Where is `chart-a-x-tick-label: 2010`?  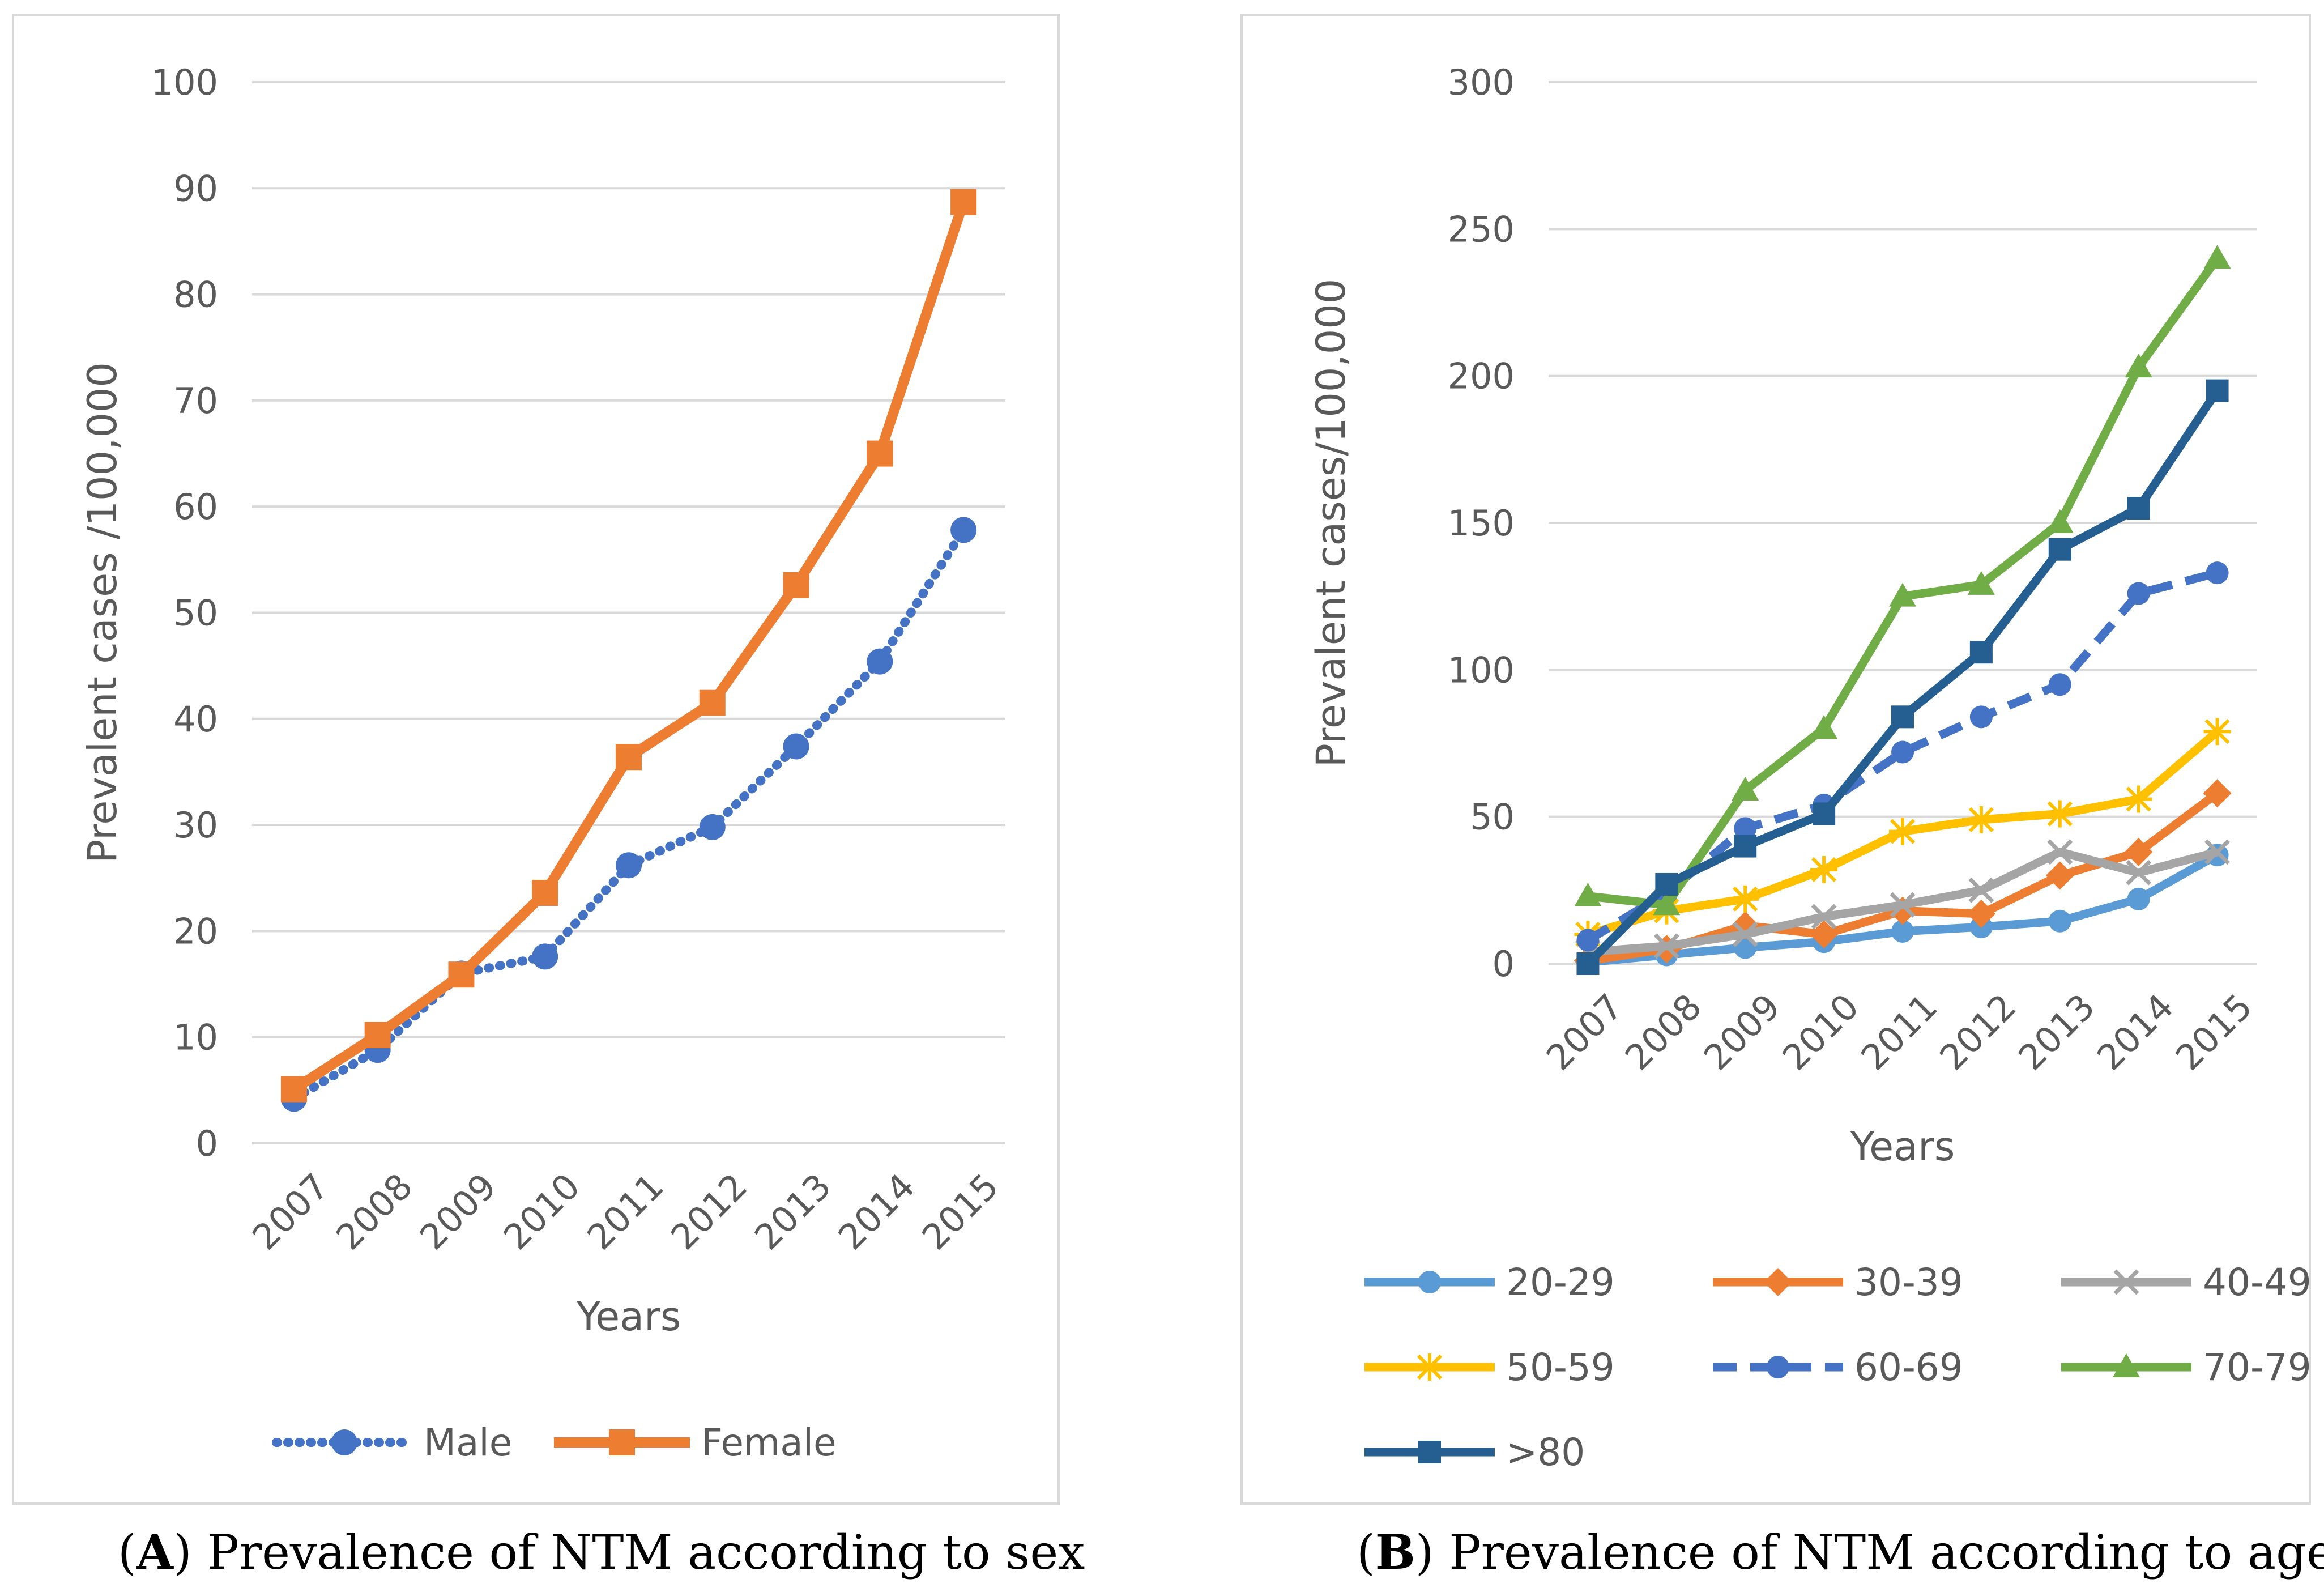
chart-a-x-tick-label: 2010 is located at coordinates (542, 1211).